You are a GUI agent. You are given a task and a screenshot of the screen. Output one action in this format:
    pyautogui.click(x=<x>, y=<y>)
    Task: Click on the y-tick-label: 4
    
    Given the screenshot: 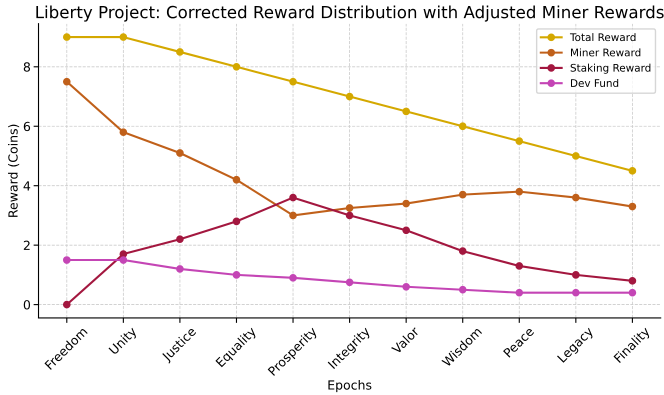 What is the action you would take?
    pyautogui.click(x=27, y=185)
    